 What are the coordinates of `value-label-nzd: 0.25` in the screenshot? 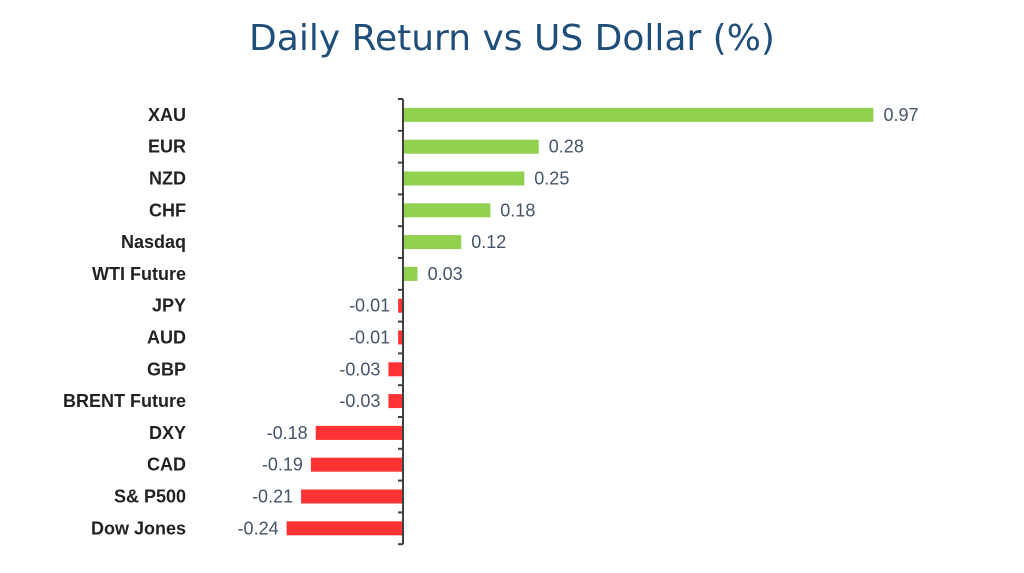 It's located at (551, 179).